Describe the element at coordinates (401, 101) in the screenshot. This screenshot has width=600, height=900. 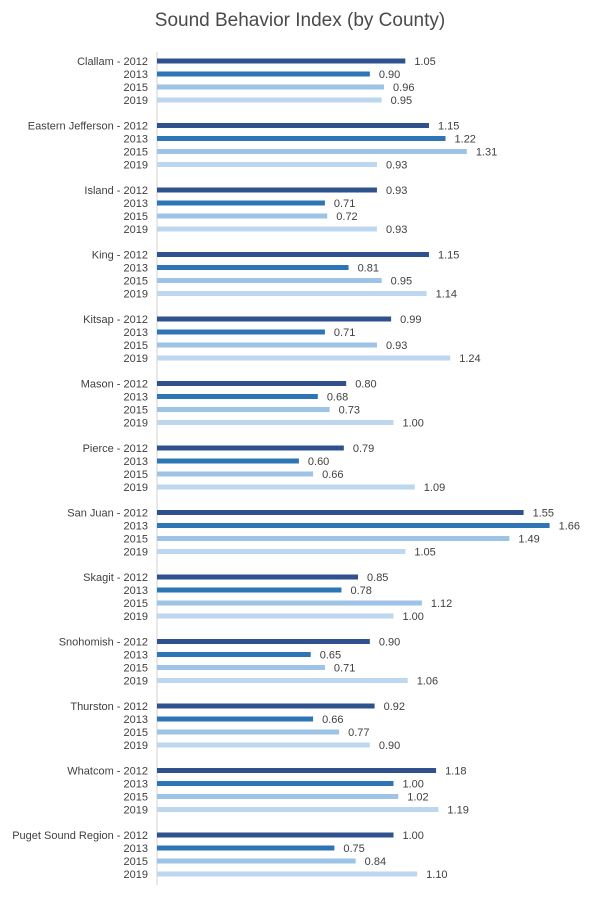
I see `value-label: 0.95` at that location.